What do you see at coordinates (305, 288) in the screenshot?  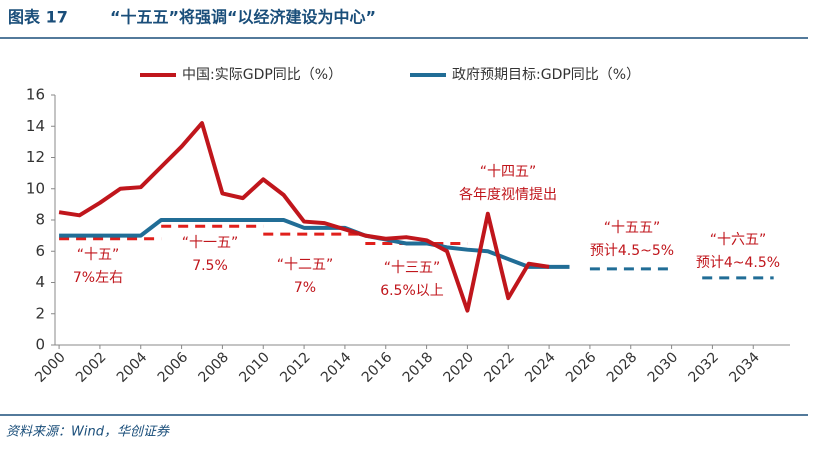 I see `annotation: 7%` at bounding box center [305, 288].